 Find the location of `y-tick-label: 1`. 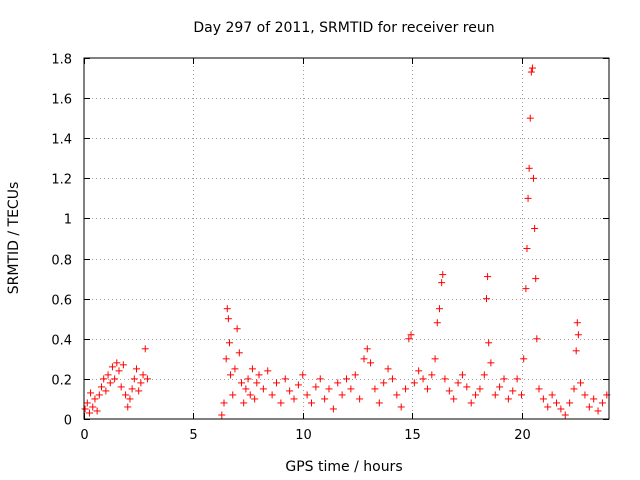

y-tick-label: 1 is located at coordinates (68, 220).